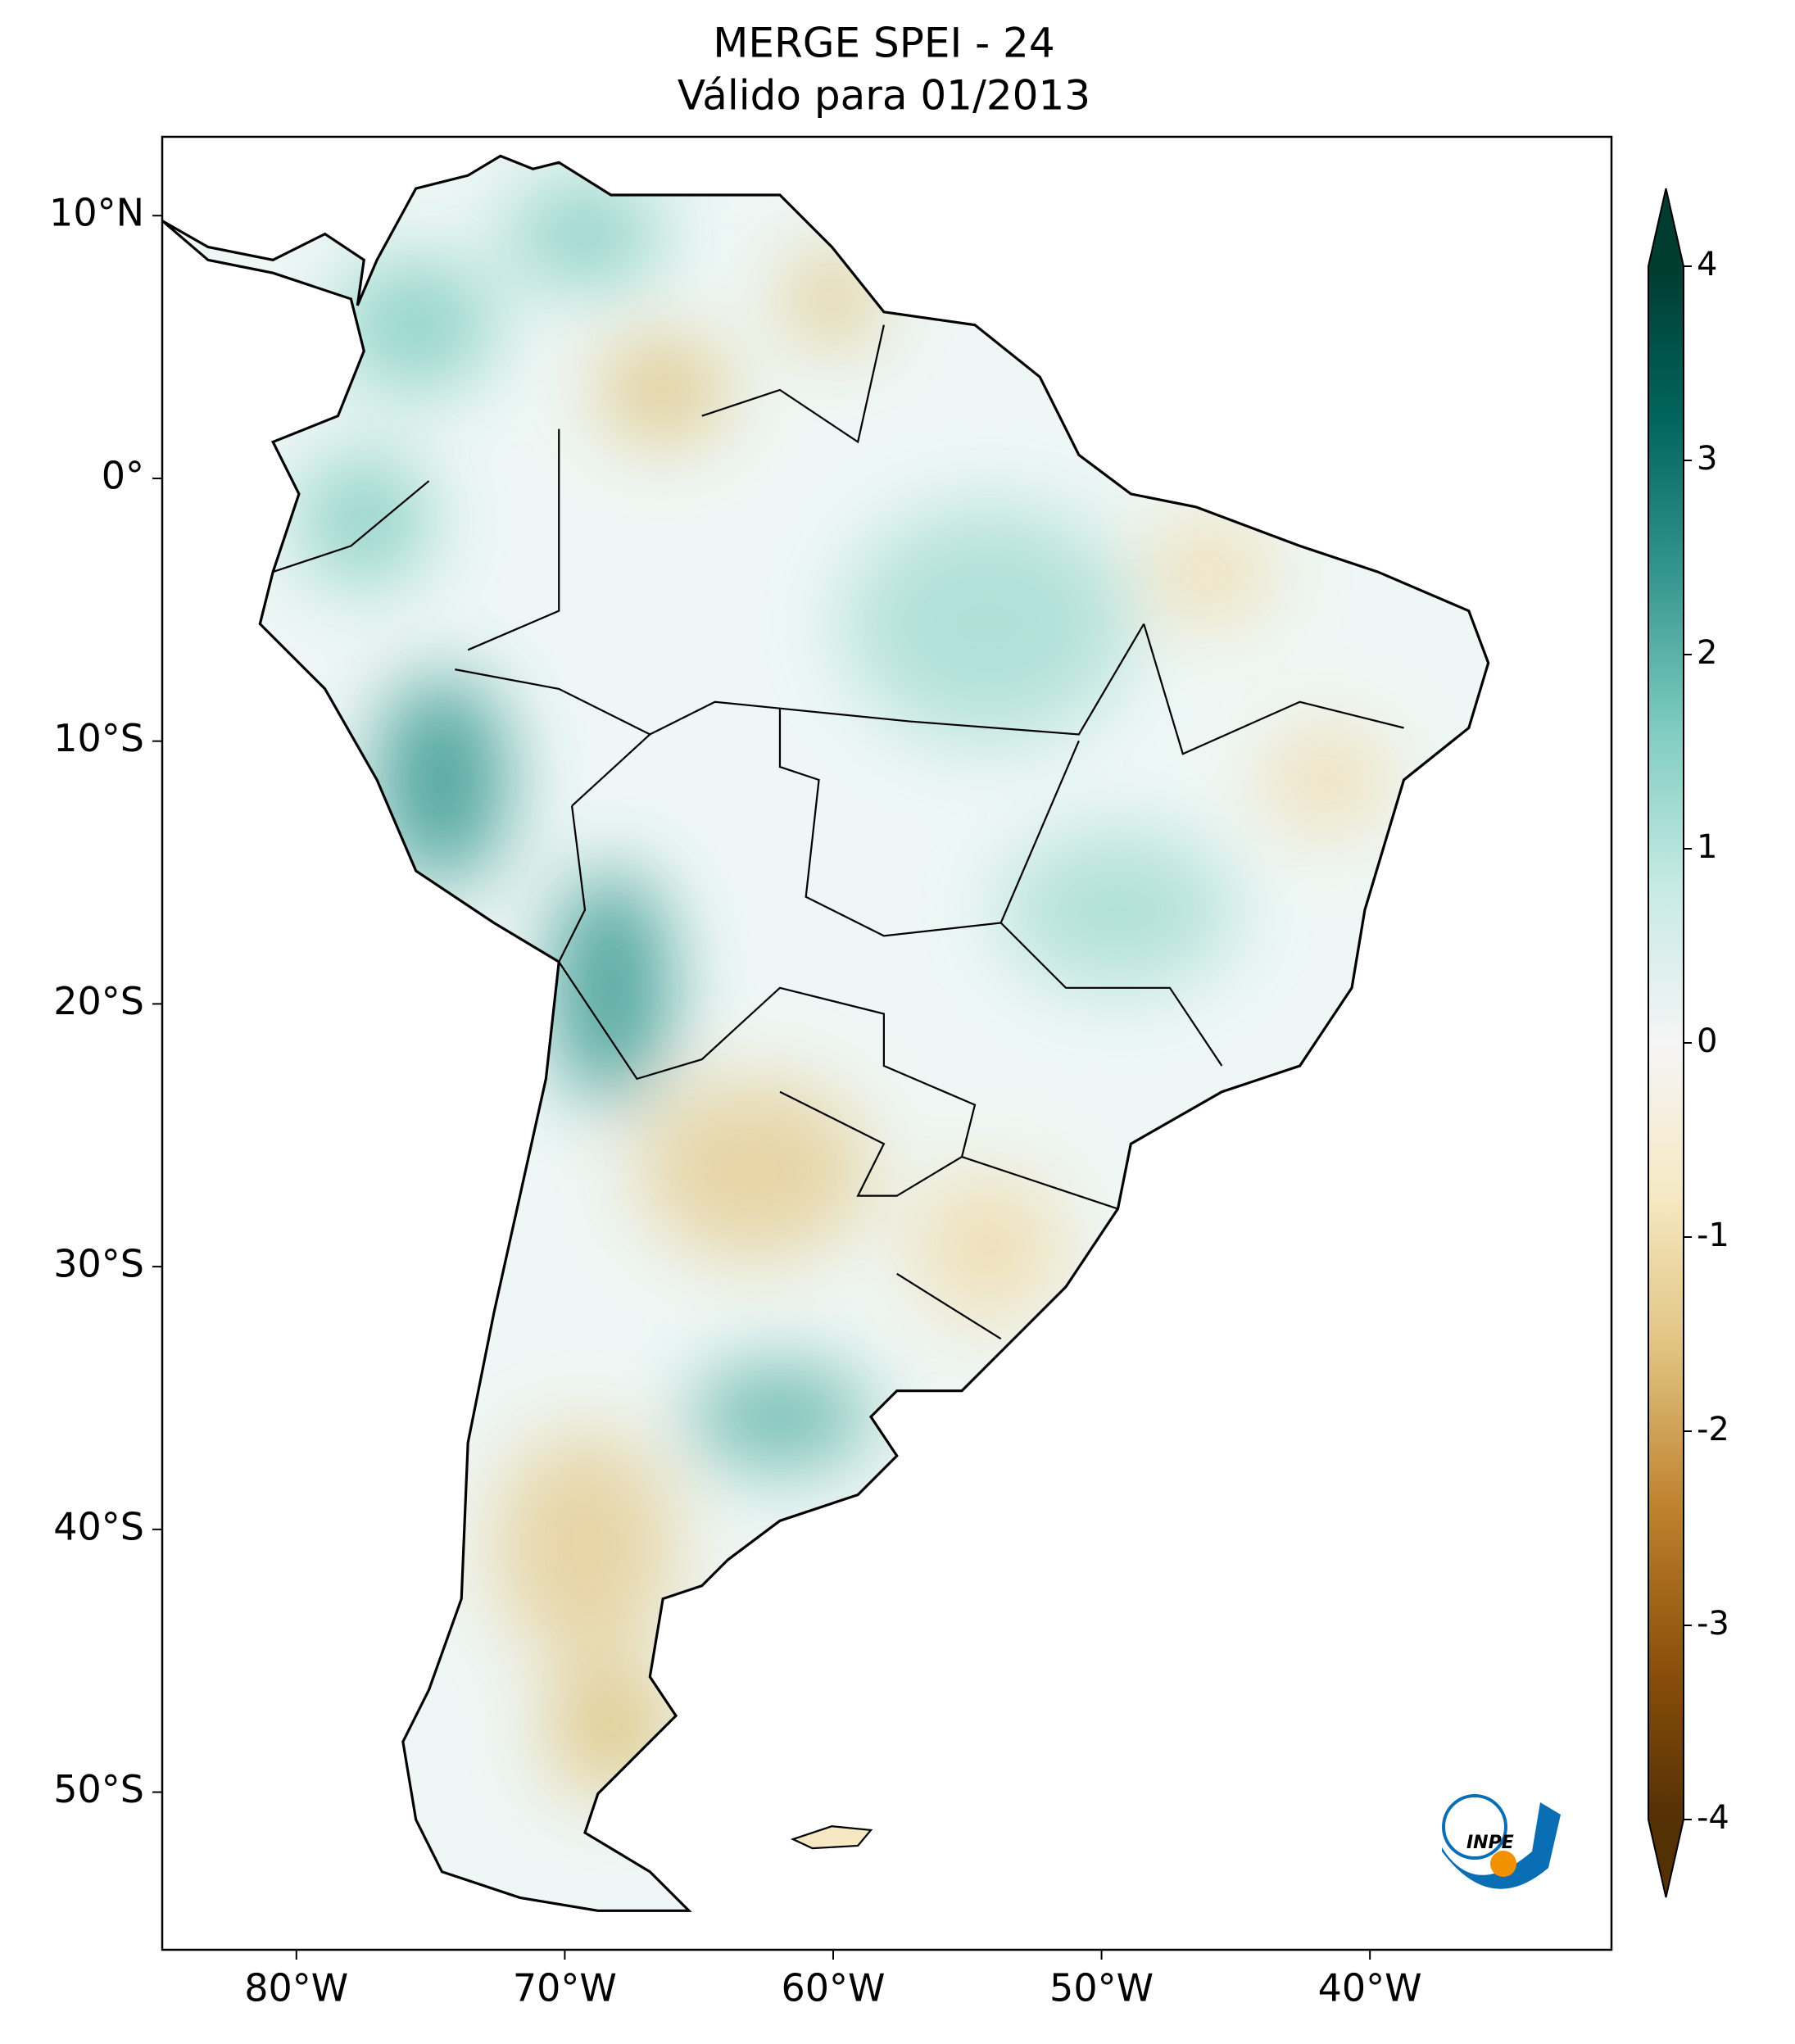 This screenshot has width=1795, height=2044. I want to click on colorbar-tick-label: -2, so click(1713, 1429).